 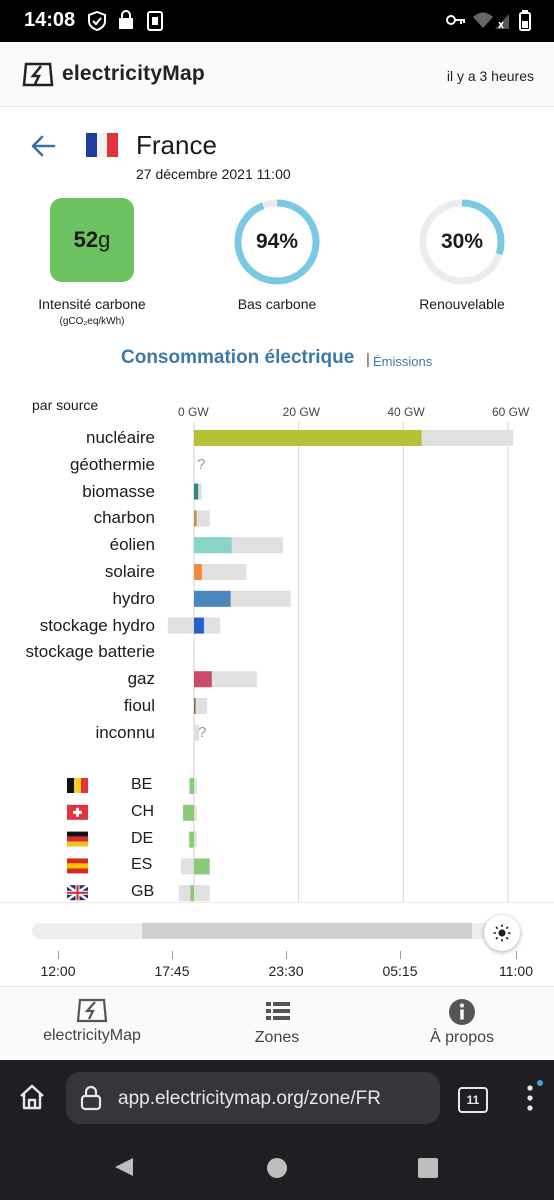 What do you see at coordinates (428, 1168) in the screenshot?
I see `recents-square-icon` at bounding box center [428, 1168].